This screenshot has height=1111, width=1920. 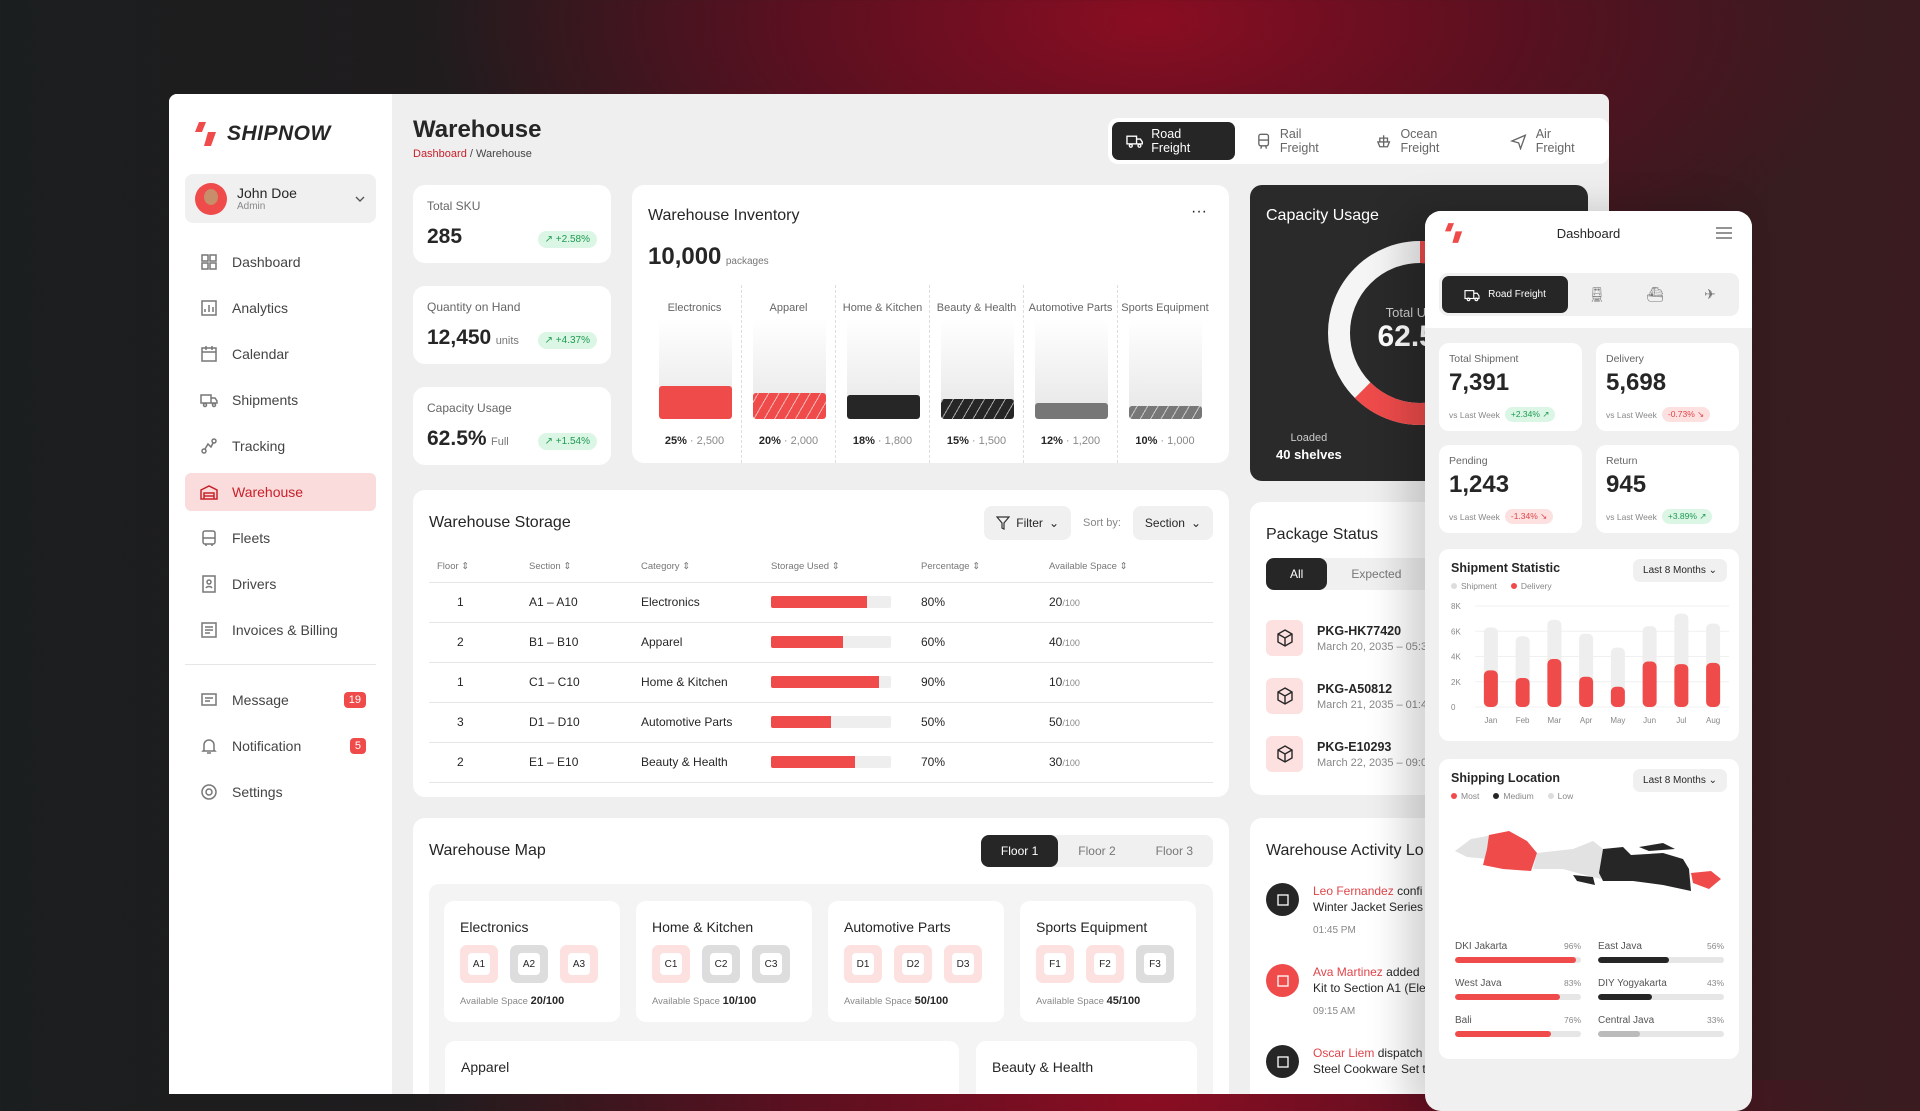 What do you see at coordinates (1655, 294) in the screenshot?
I see `ship-icon: ⛴︎` at bounding box center [1655, 294].